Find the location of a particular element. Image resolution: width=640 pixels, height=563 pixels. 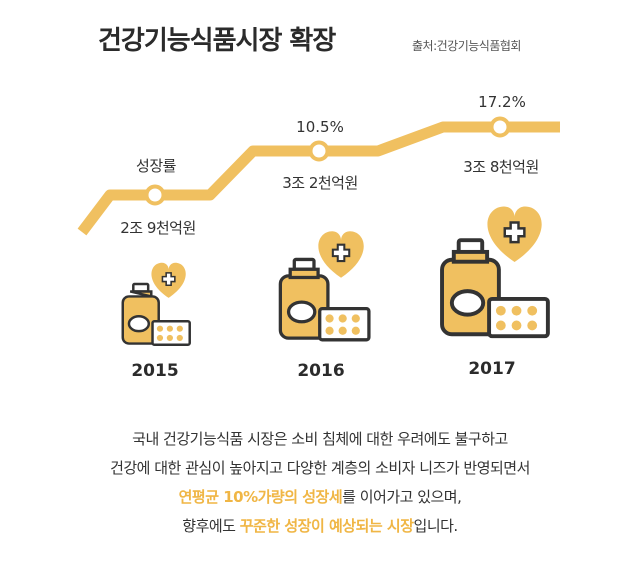

supplement-icon-2016 is located at coordinates (324, 286).